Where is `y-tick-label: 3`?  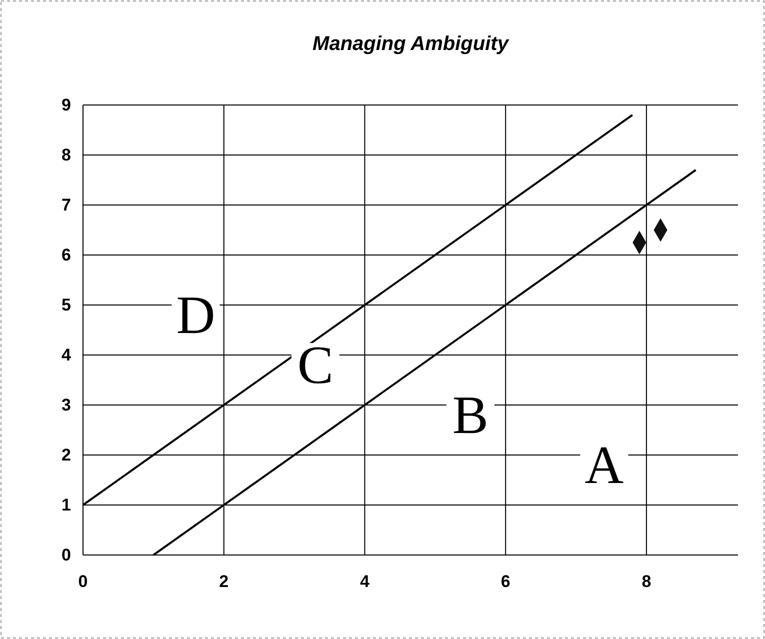
y-tick-label: 3 is located at coordinates (66, 404).